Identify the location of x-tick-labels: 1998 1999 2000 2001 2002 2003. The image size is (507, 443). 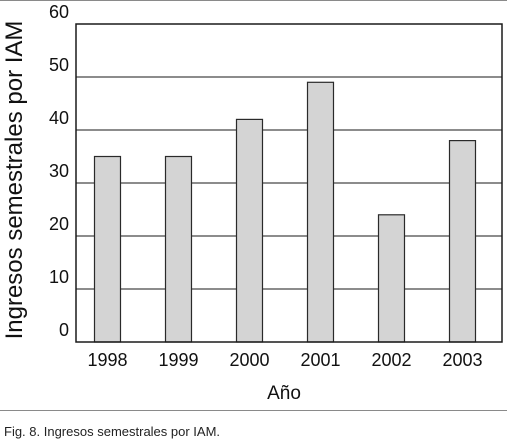
(284, 360).